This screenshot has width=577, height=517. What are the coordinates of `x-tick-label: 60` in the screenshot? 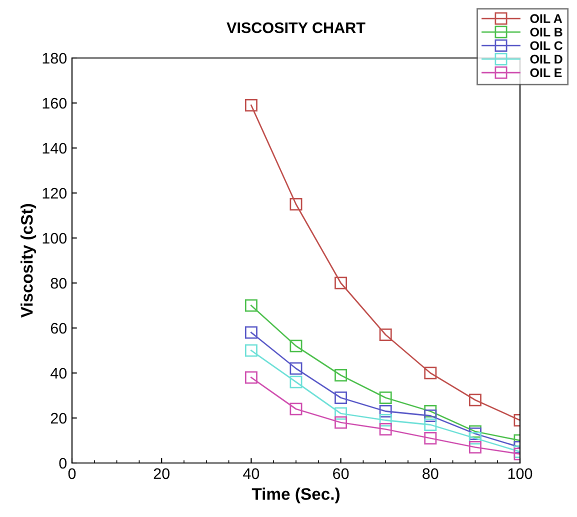 It's located at (341, 474).